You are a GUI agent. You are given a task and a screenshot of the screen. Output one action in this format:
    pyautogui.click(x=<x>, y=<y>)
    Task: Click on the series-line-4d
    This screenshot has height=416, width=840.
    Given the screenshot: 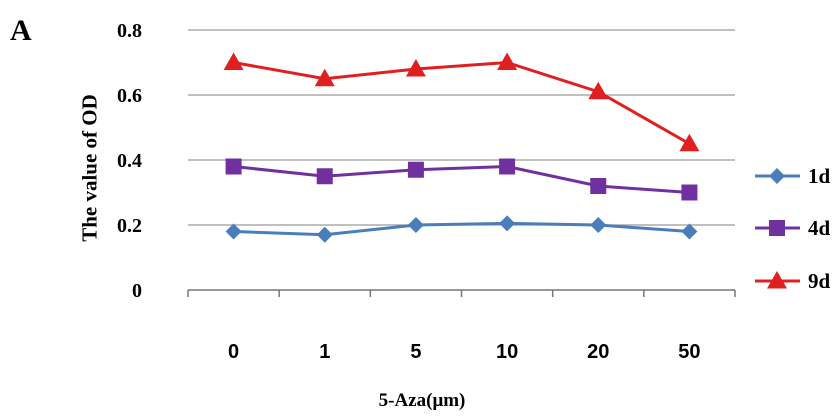 What is the action you would take?
    pyautogui.click(x=461, y=179)
    